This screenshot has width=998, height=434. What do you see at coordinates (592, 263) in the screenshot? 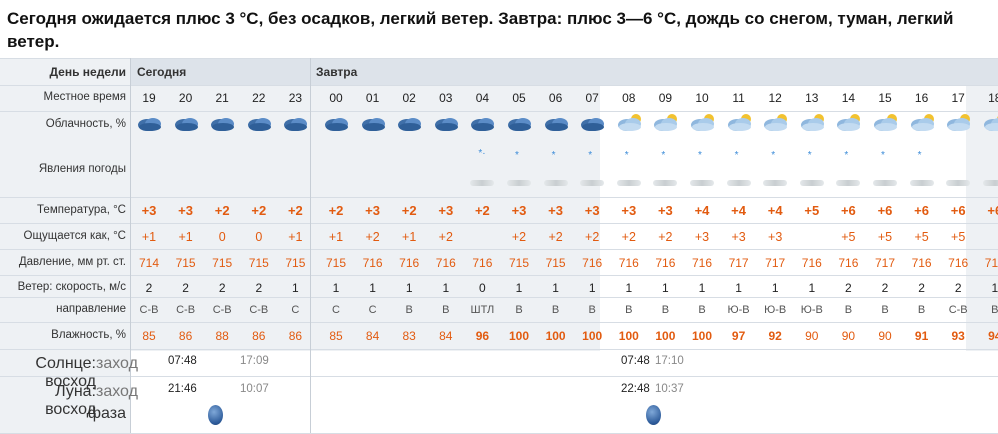
I see `pressure-07: 716` at bounding box center [592, 263].